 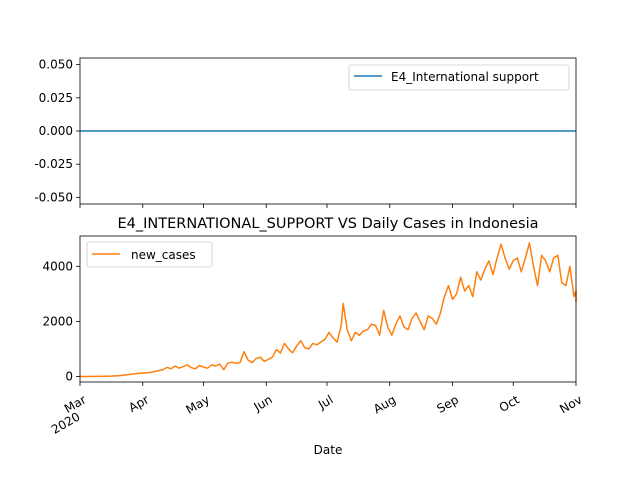 I want to click on top-y-tick-label: 0.050, so click(x=56, y=65).